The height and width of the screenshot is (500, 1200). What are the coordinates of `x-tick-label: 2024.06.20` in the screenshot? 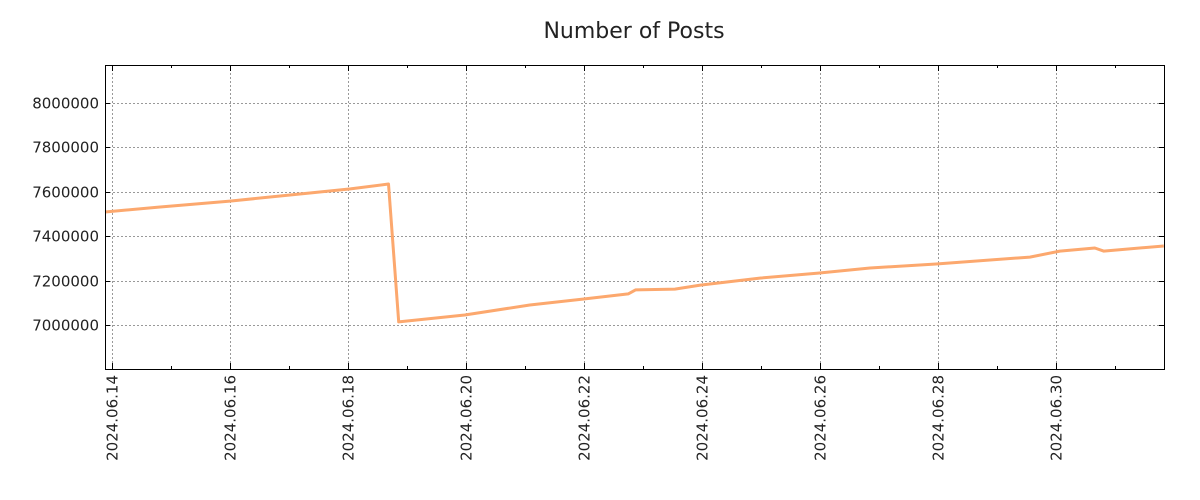 It's located at (467, 418).